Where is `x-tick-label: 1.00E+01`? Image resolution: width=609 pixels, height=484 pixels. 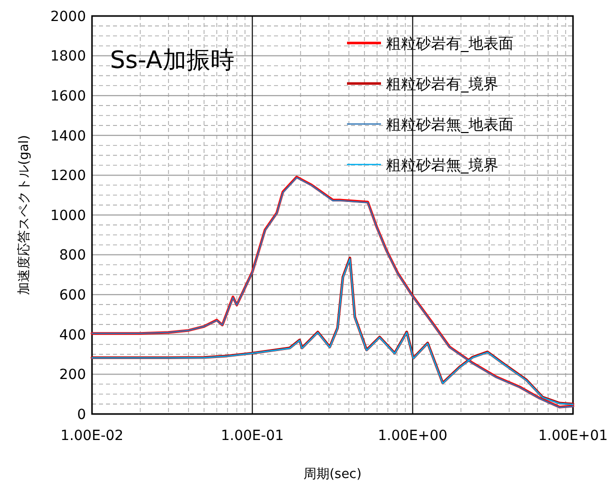 x-tick-label: 1.00E+01 is located at coordinates (573, 436).